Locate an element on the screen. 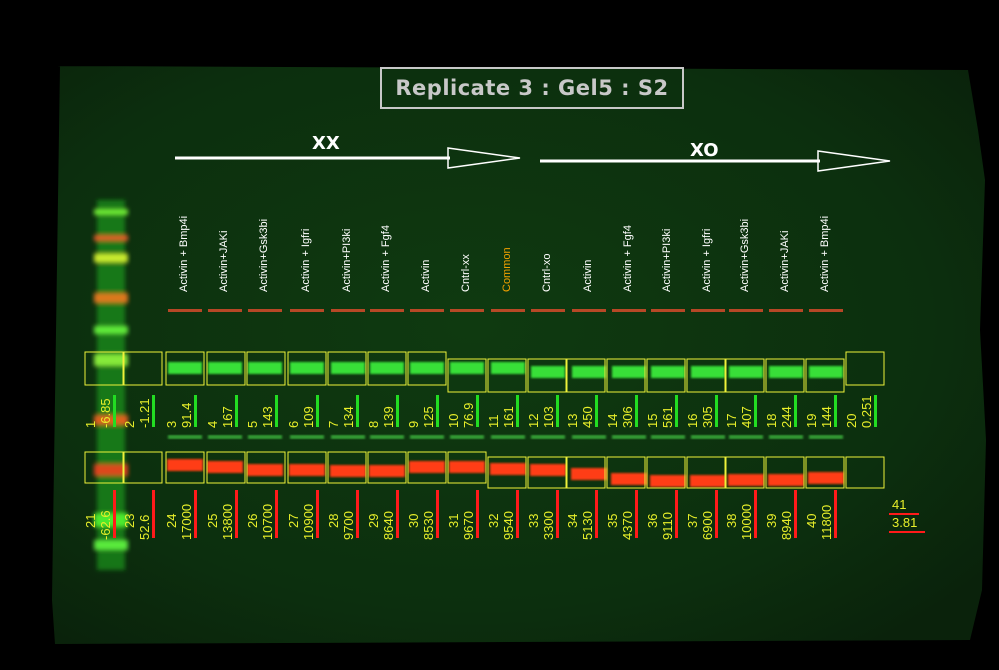 The height and width of the screenshot is (670, 999). red-quant-value: 52.6 is located at coordinates (144, 527).